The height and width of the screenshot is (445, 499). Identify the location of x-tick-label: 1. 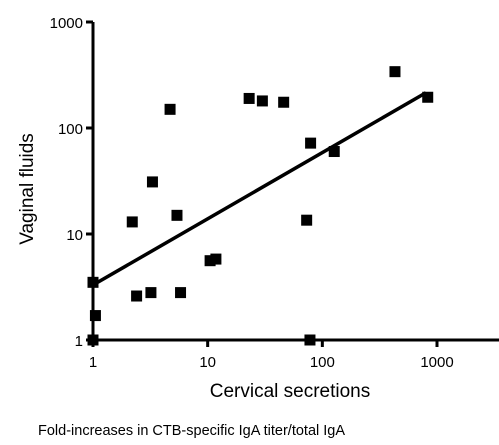
(93, 362).